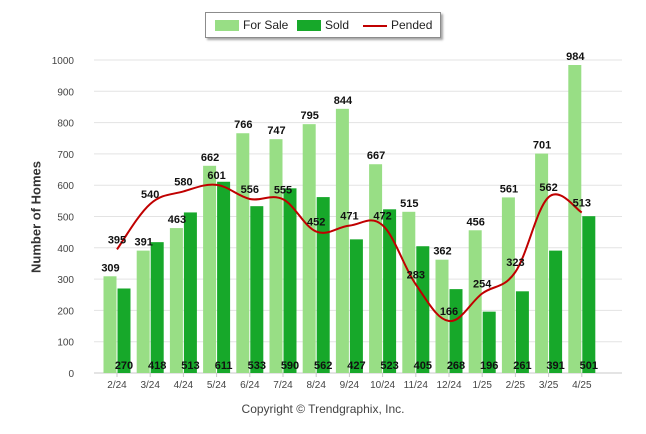 The width and height of the screenshot is (646, 434). What do you see at coordinates (516, 385) in the screenshot?
I see `x-tick-label: 2/25` at bounding box center [516, 385].